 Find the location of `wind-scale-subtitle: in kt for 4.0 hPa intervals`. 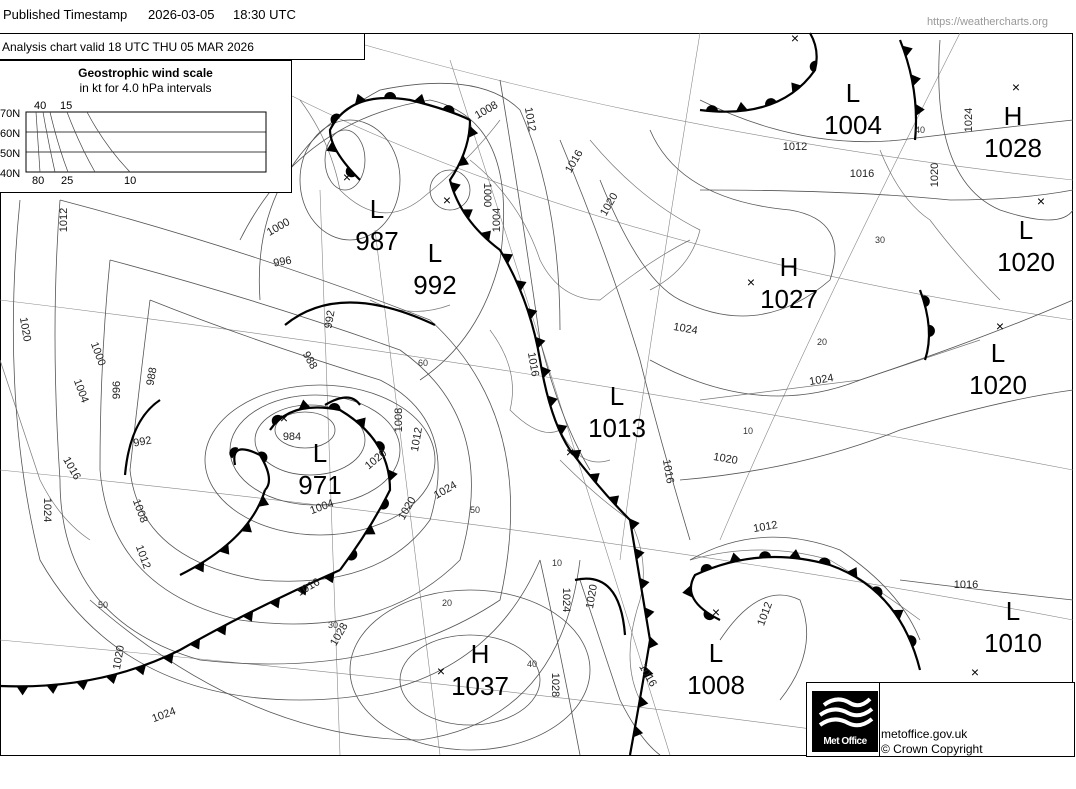

wind-scale-subtitle: in kt for 4.0 hPa intervals is located at coordinates (145, 88).